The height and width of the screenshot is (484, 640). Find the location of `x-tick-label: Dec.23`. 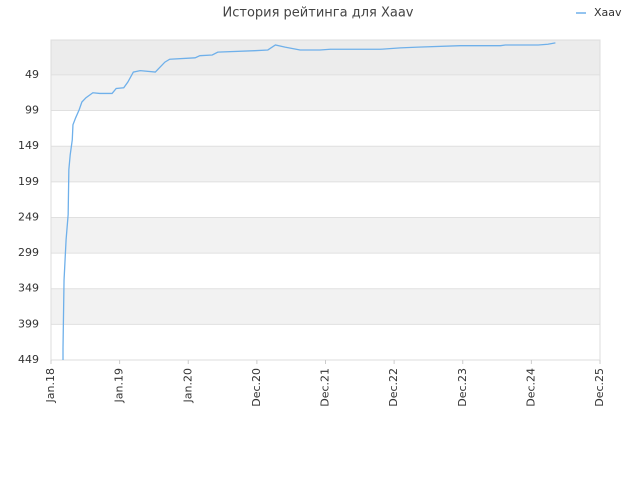

x-tick-label: Dec.23 is located at coordinates (462, 387).